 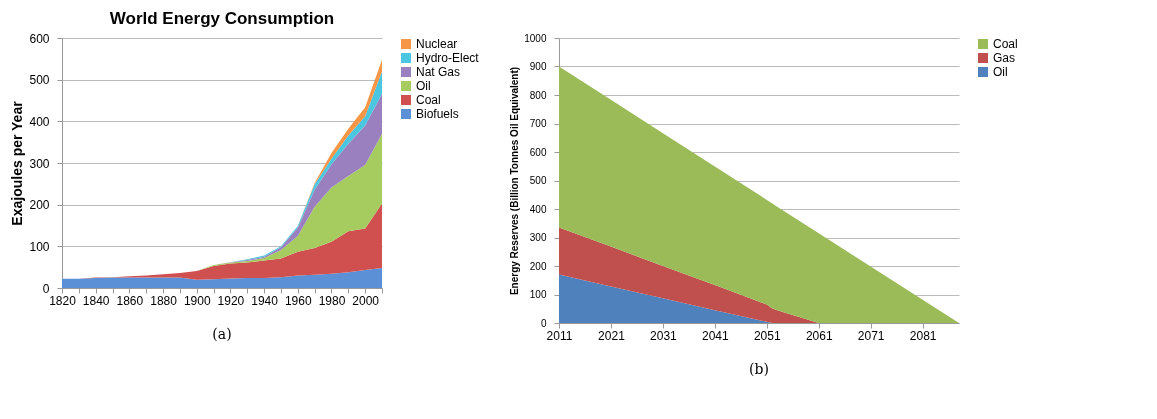 What do you see at coordinates (538, 66) in the screenshot?
I see `y-tick-label: 900` at bounding box center [538, 66].